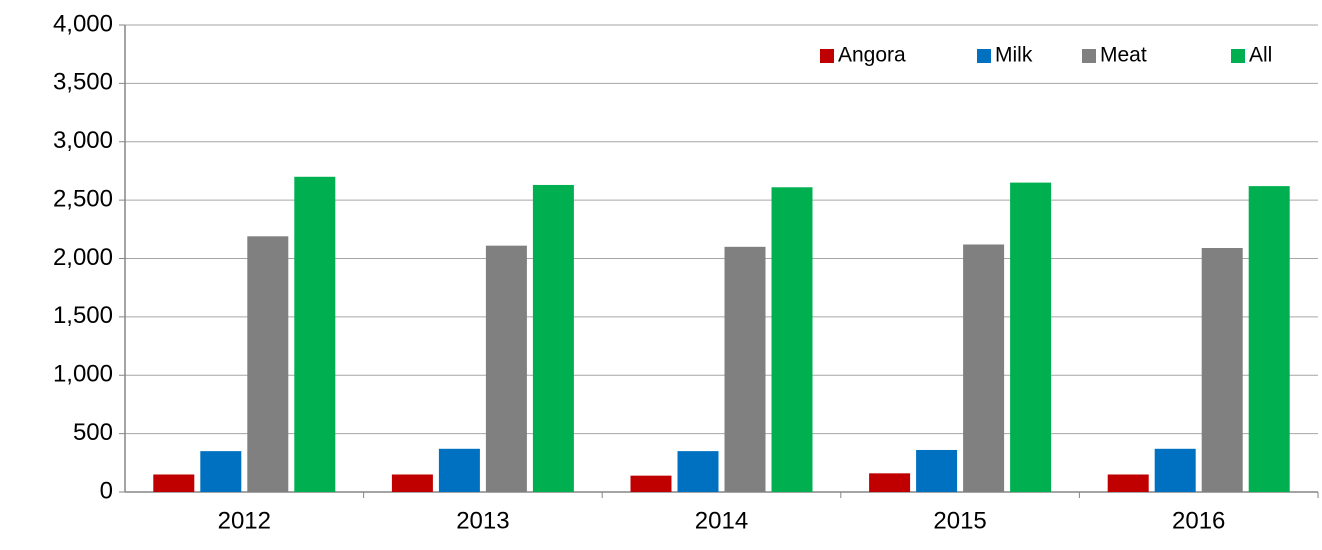 The width and height of the screenshot is (1322, 550). Describe the element at coordinates (1123, 55) in the screenshot. I see `legend-label: Meat` at that location.